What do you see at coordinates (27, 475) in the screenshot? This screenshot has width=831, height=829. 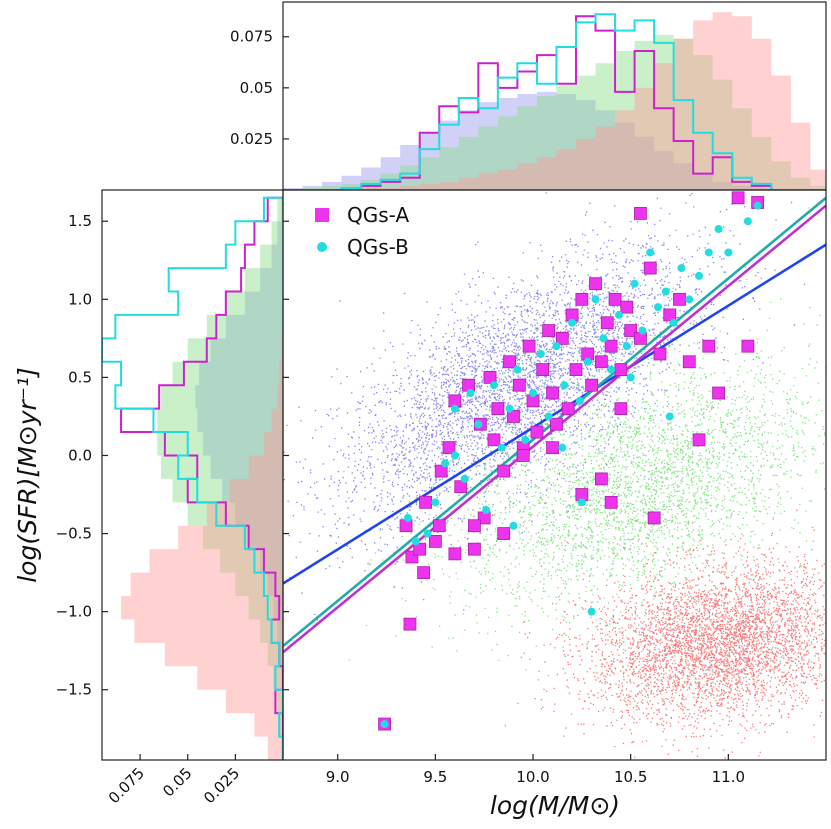 I see `y-axis-label: log(SFR)[M⊙yr⁻¹]` at bounding box center [27, 475].